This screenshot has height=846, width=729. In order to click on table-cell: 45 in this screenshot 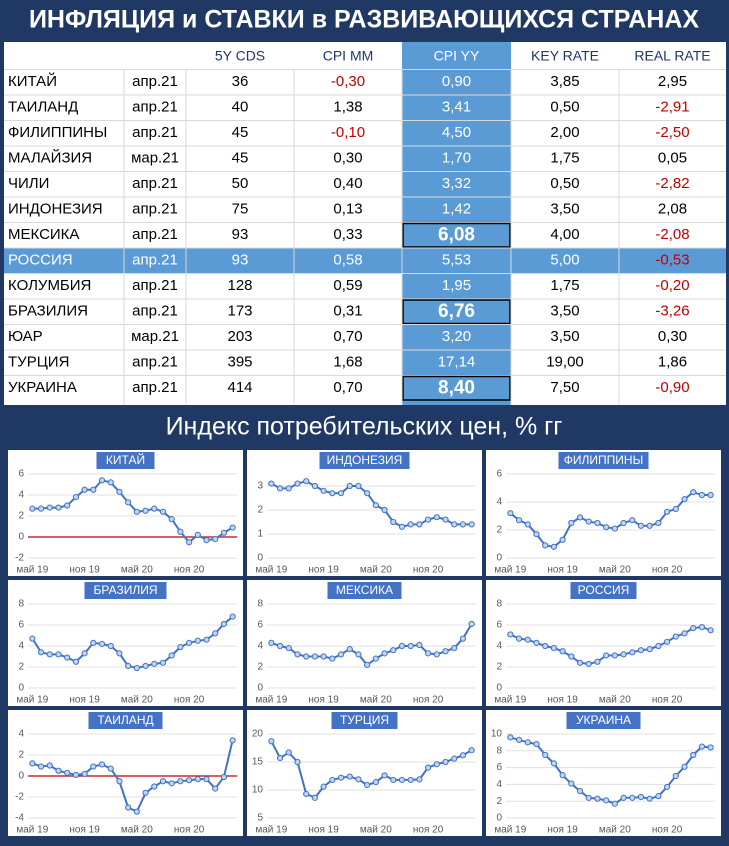, I will do `click(240, 132)`.